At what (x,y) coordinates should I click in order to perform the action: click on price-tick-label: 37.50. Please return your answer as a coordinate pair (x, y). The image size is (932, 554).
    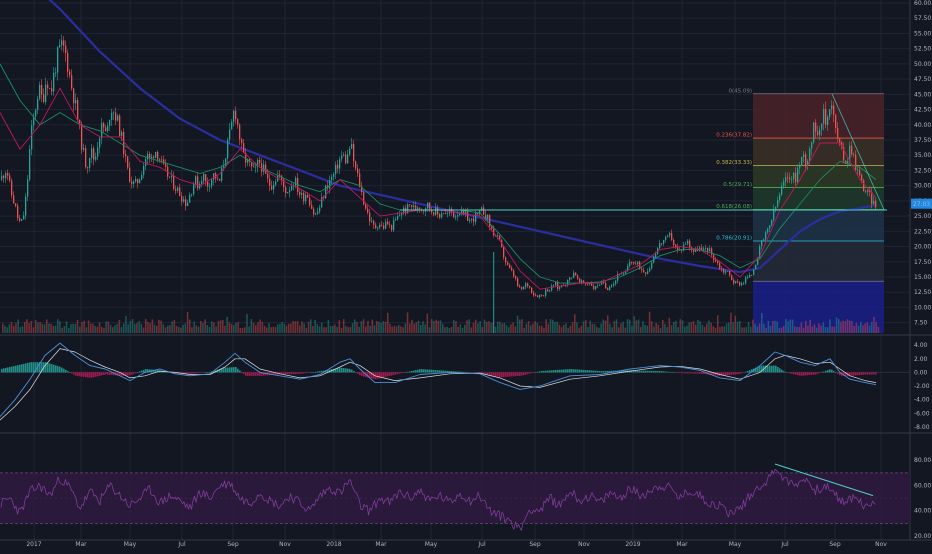
    Looking at the image, I should click on (922, 140).